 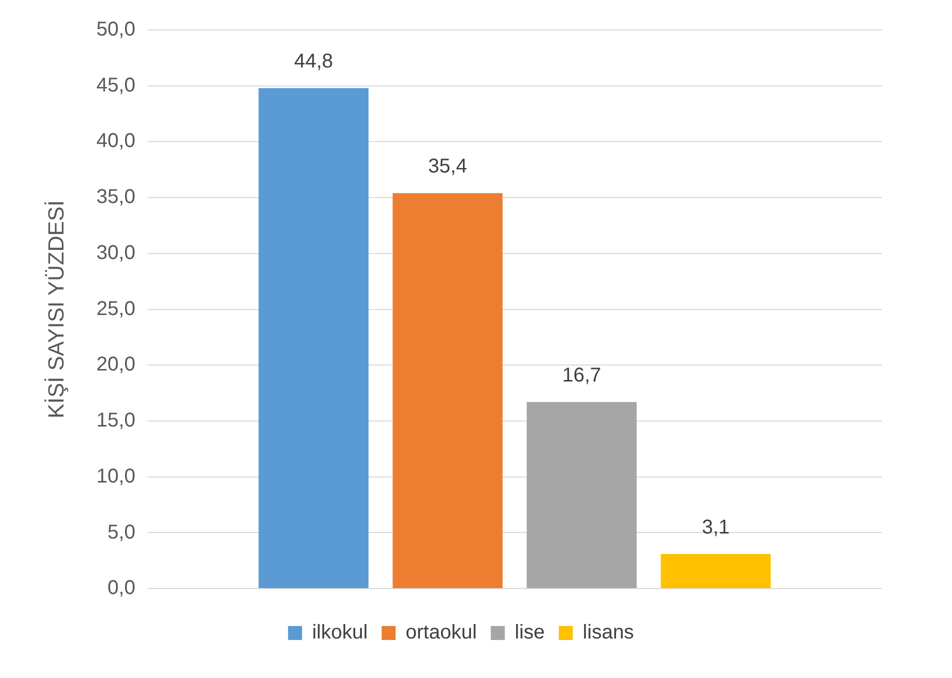 What do you see at coordinates (529, 633) in the screenshot?
I see `legend-label: lise` at bounding box center [529, 633].